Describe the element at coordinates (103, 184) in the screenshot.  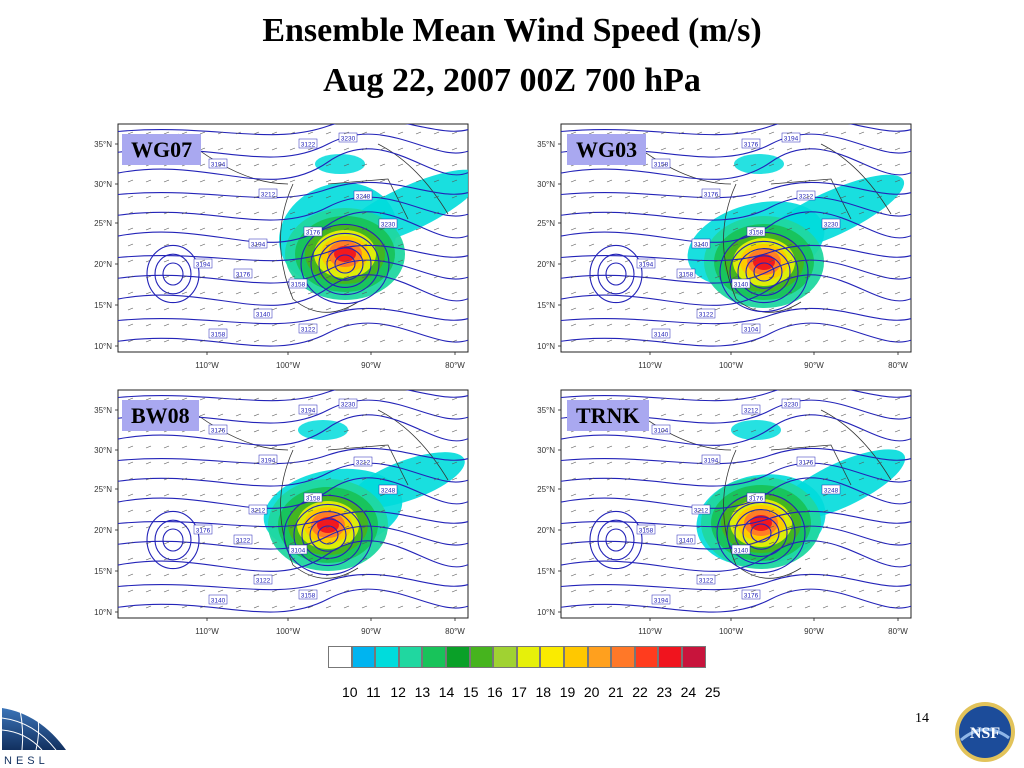
I see `lat-label: 30°N` at that location.